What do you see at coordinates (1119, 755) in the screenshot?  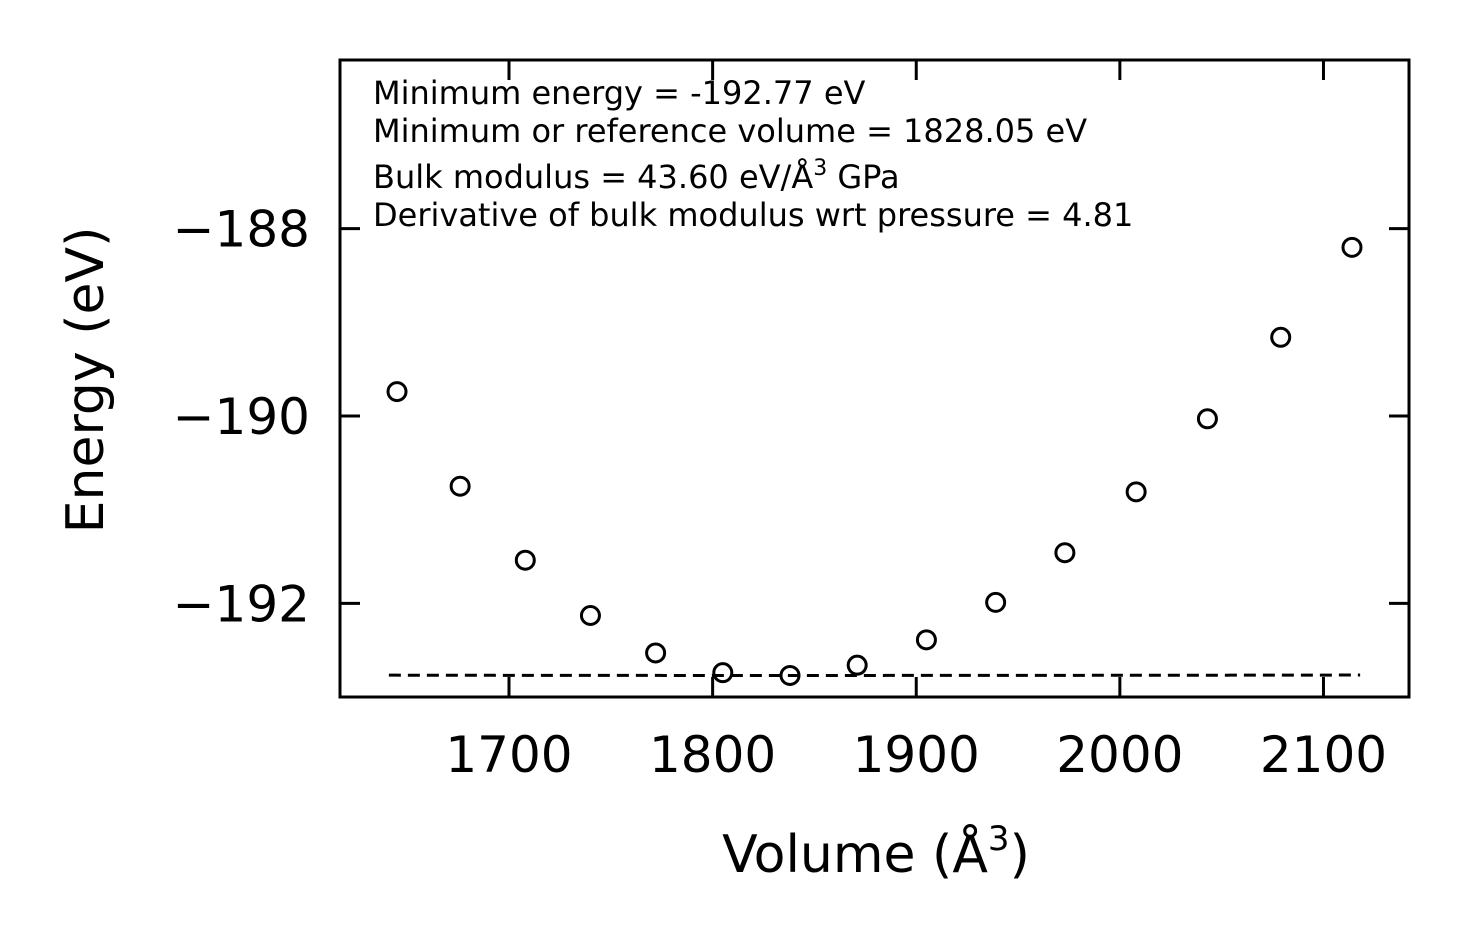 I see `x-tick-label: 2000` at bounding box center [1119, 755].